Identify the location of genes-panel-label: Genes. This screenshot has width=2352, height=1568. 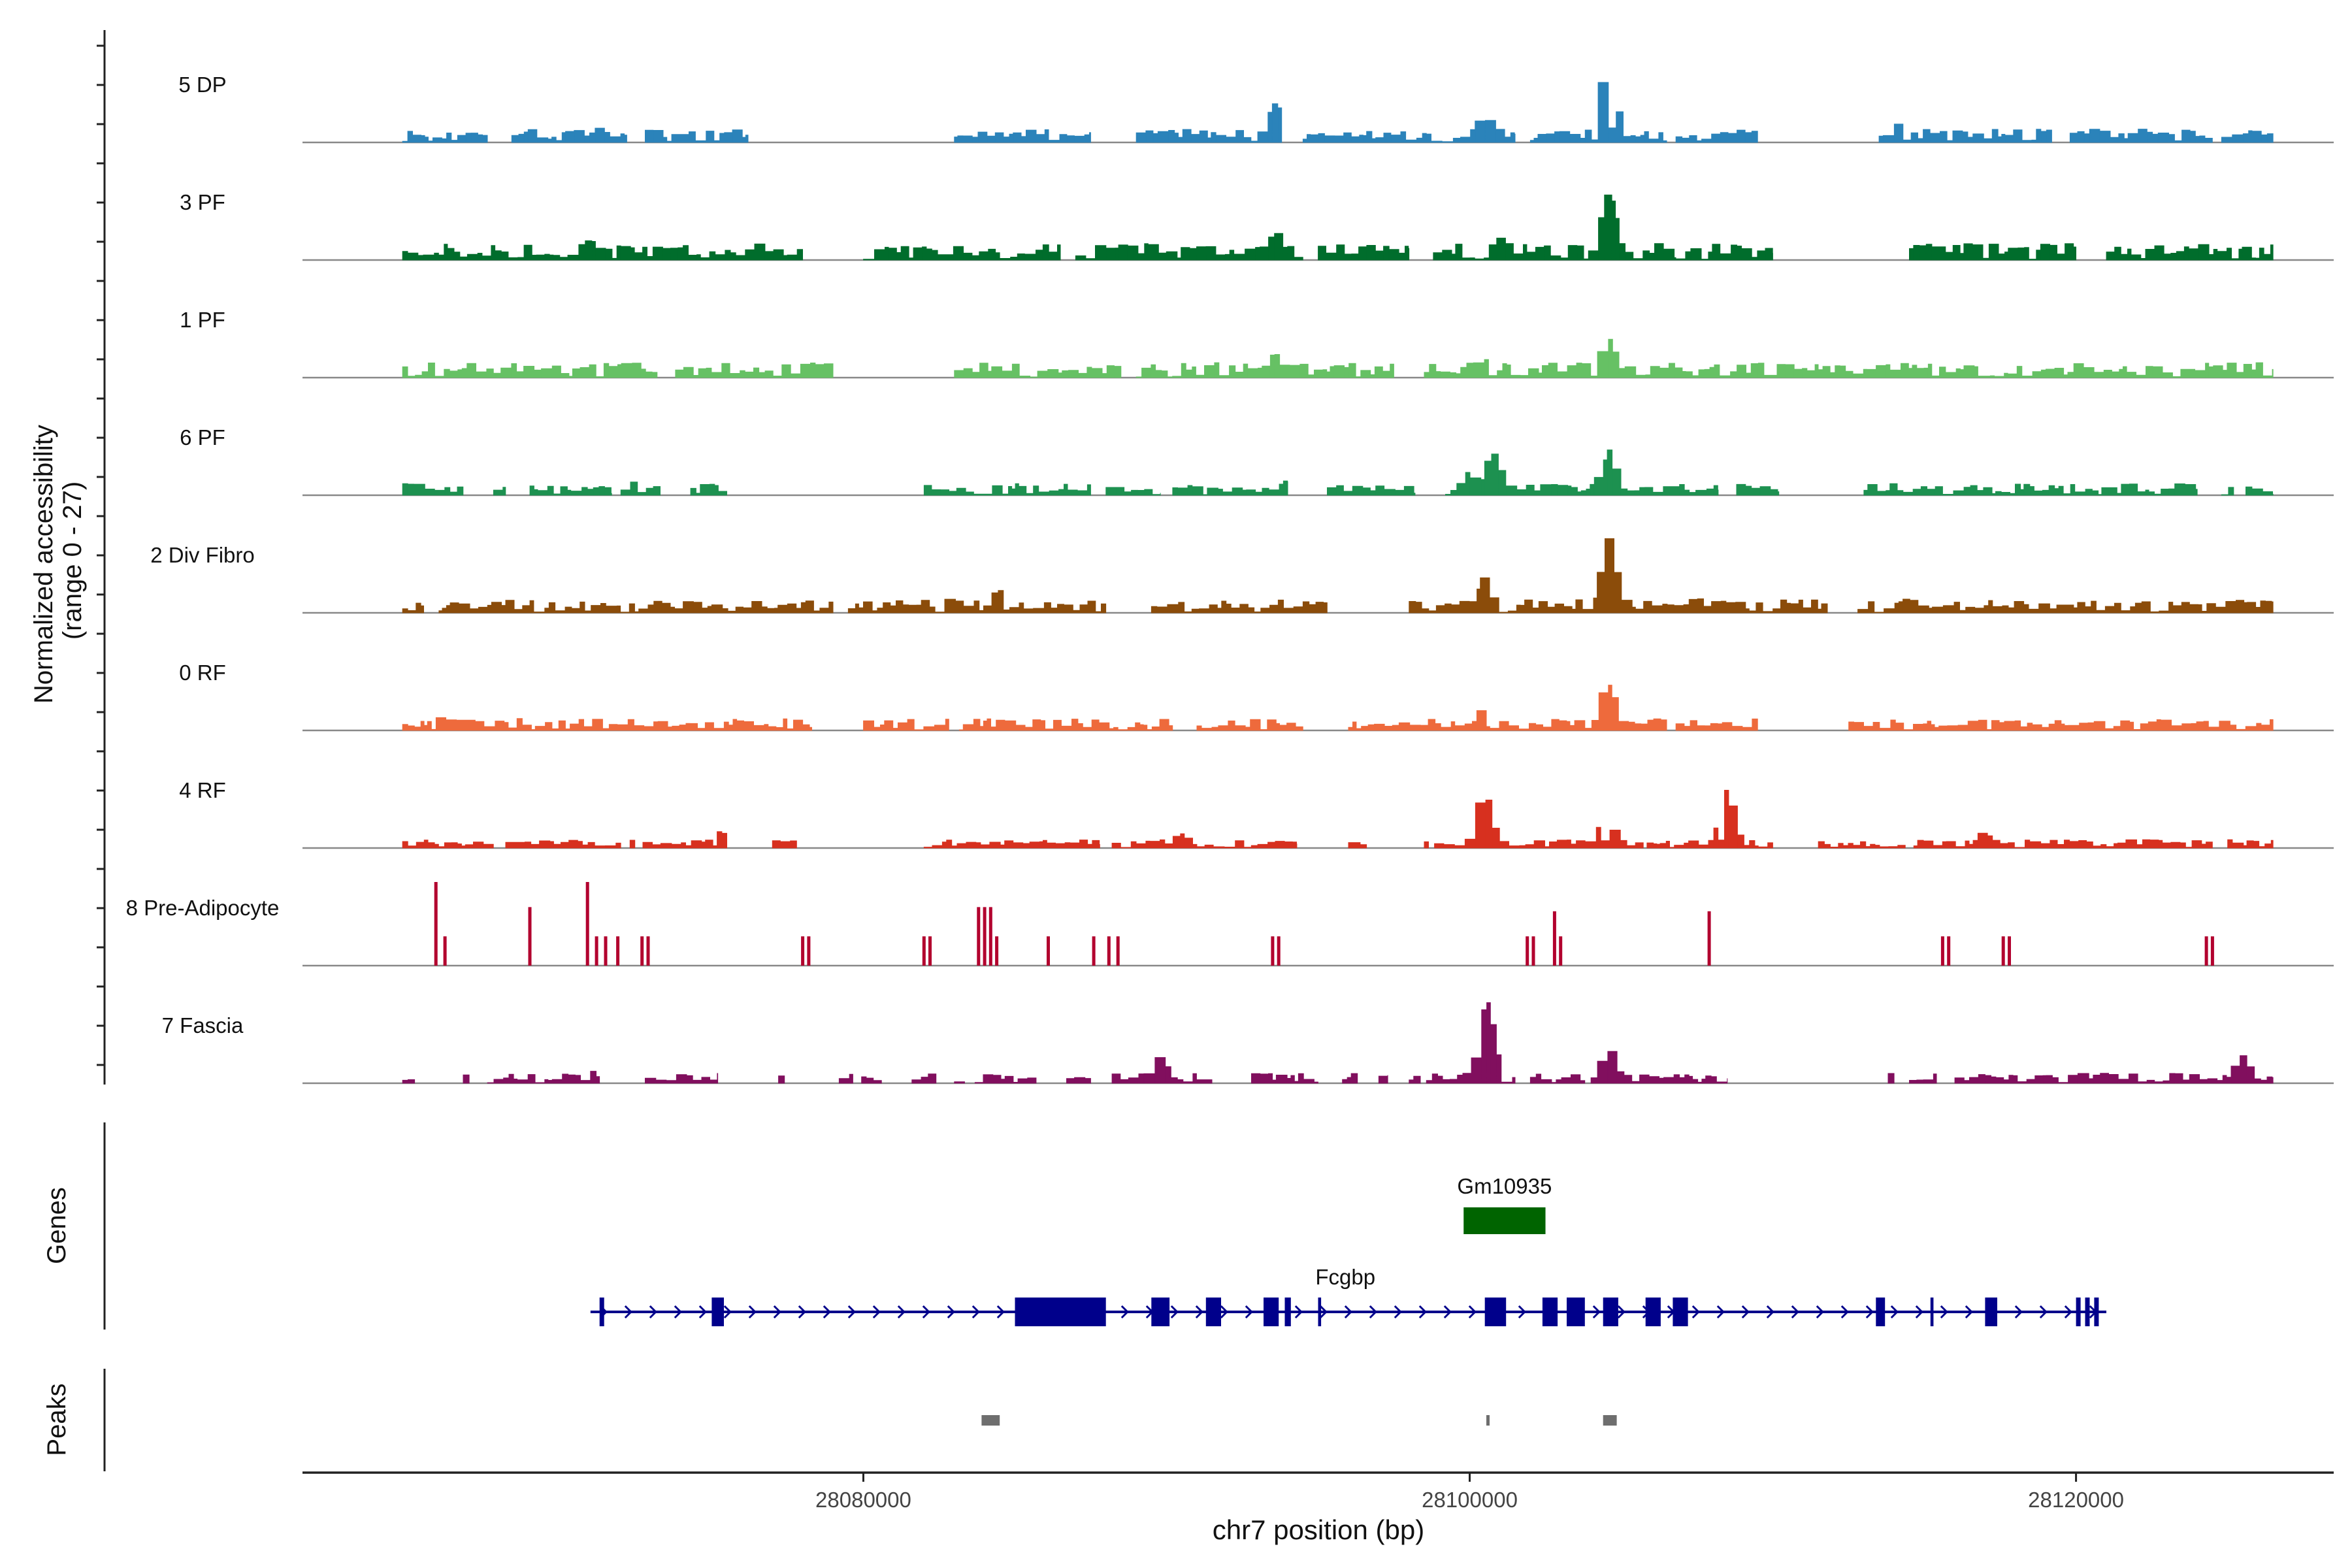
(56, 1225).